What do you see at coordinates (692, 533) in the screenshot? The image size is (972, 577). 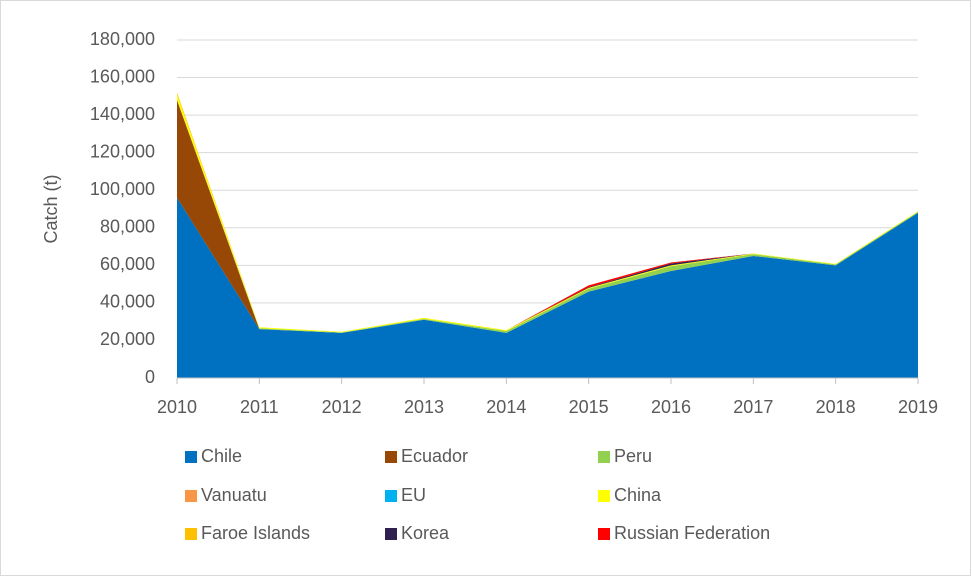 I see `legend-label: Russian Federation` at bounding box center [692, 533].